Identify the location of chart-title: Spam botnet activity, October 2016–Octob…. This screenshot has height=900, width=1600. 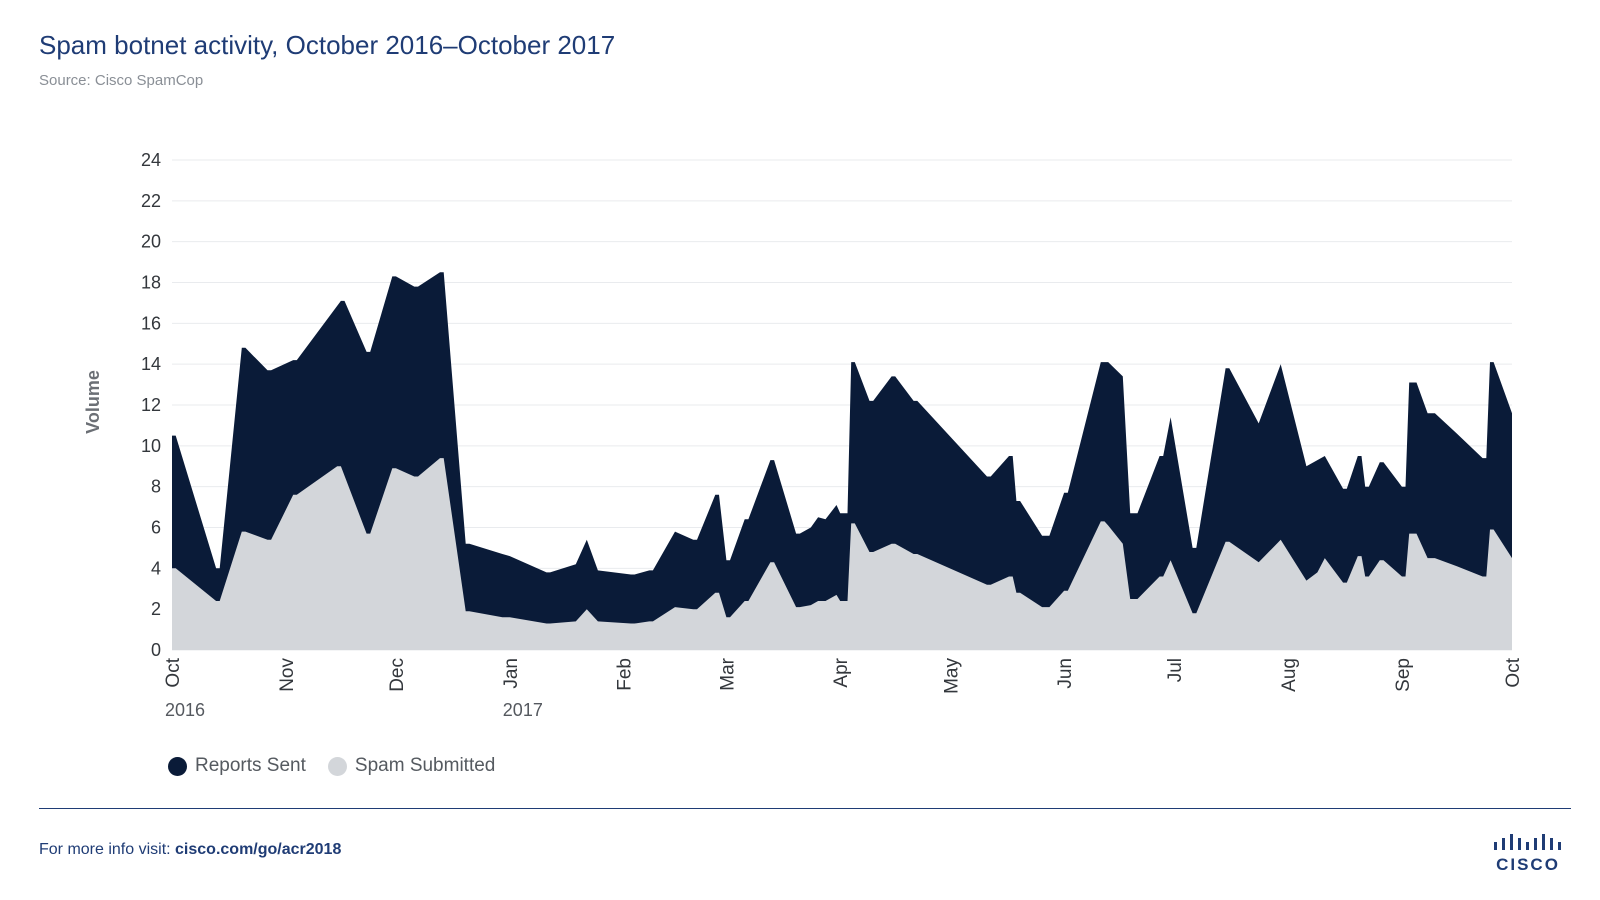
(327, 45).